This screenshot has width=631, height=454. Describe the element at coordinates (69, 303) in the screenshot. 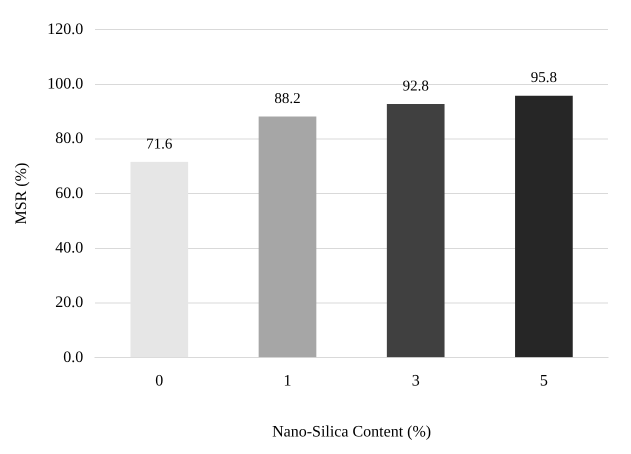

I see `y-tick-label: 20.0` at that location.